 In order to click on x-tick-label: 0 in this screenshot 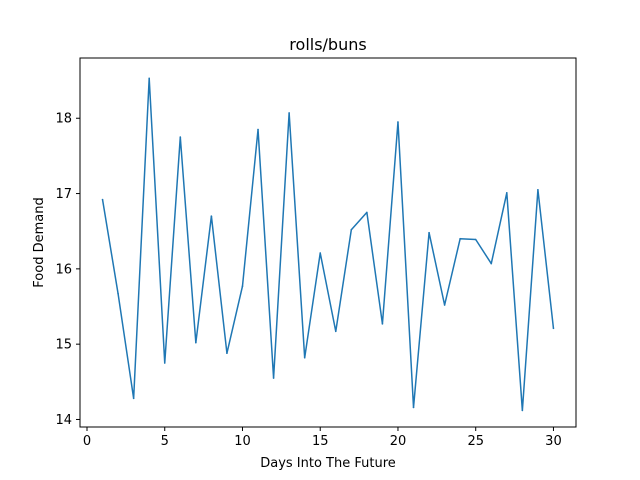, I will do `click(87, 441)`.